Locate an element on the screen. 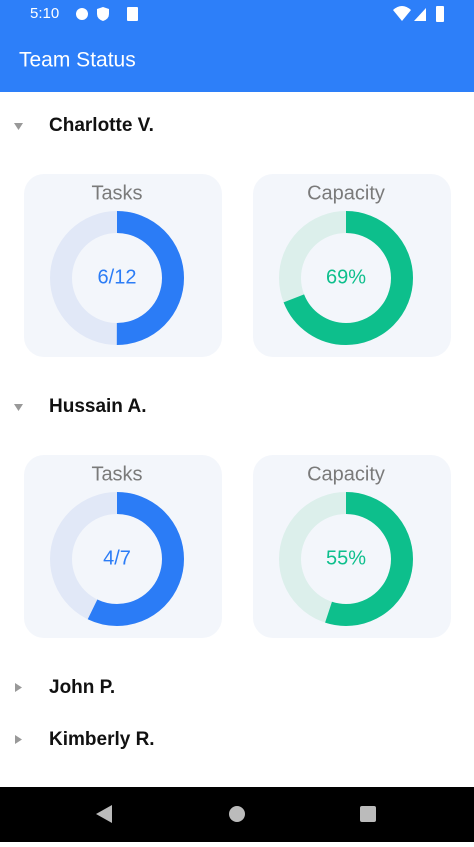 The height and width of the screenshot is (847, 474). member-name: Hussain A. is located at coordinates (98, 406).